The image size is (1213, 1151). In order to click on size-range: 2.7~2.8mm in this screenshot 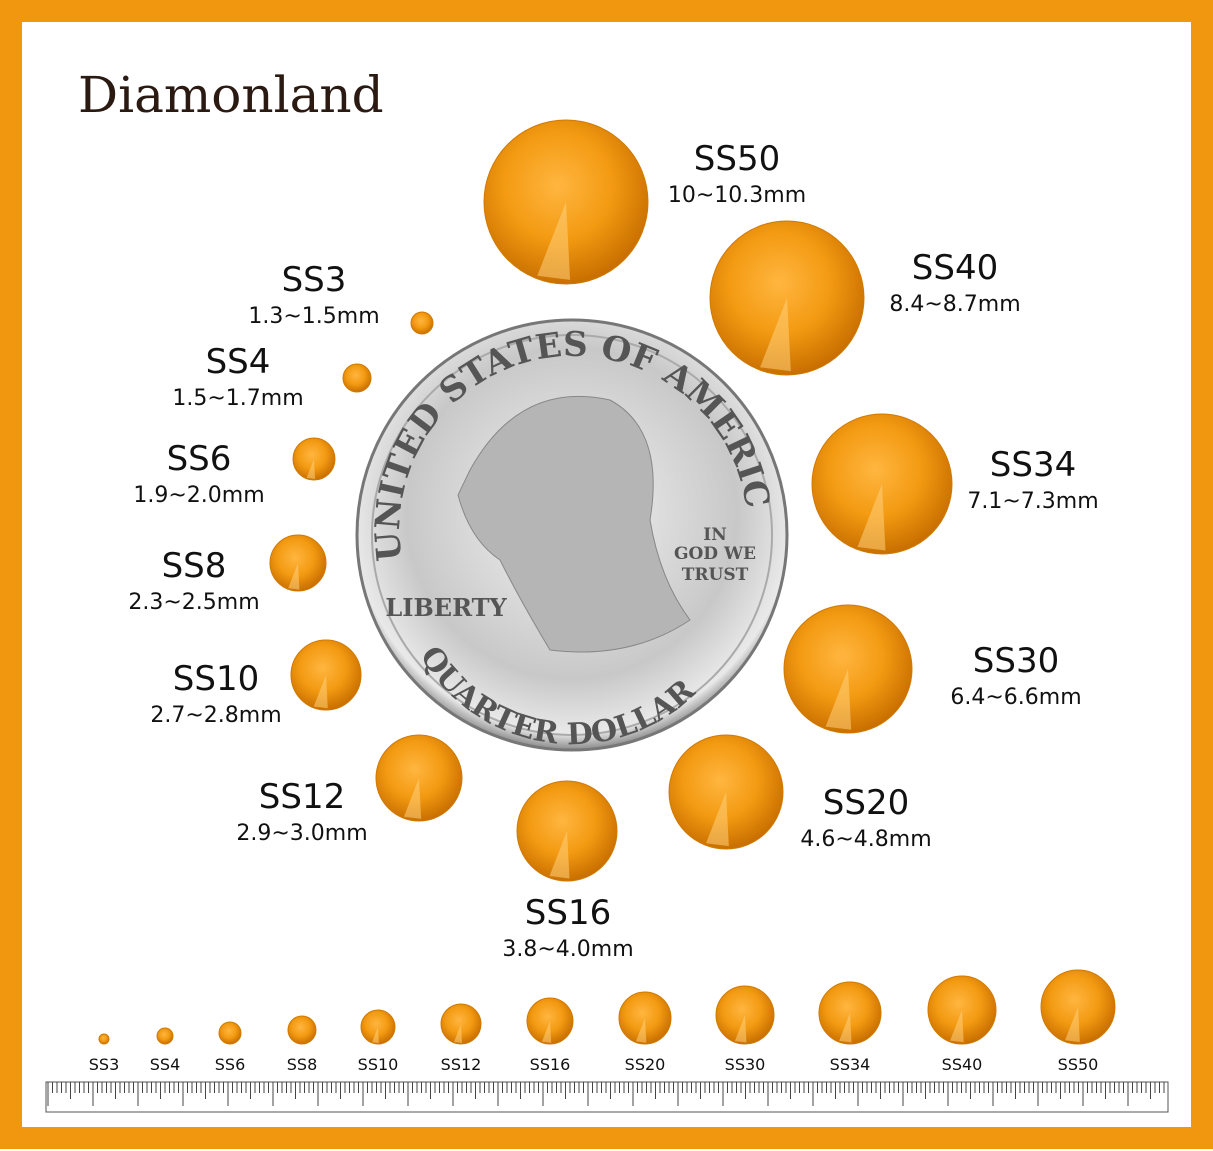, I will do `click(215, 715)`.